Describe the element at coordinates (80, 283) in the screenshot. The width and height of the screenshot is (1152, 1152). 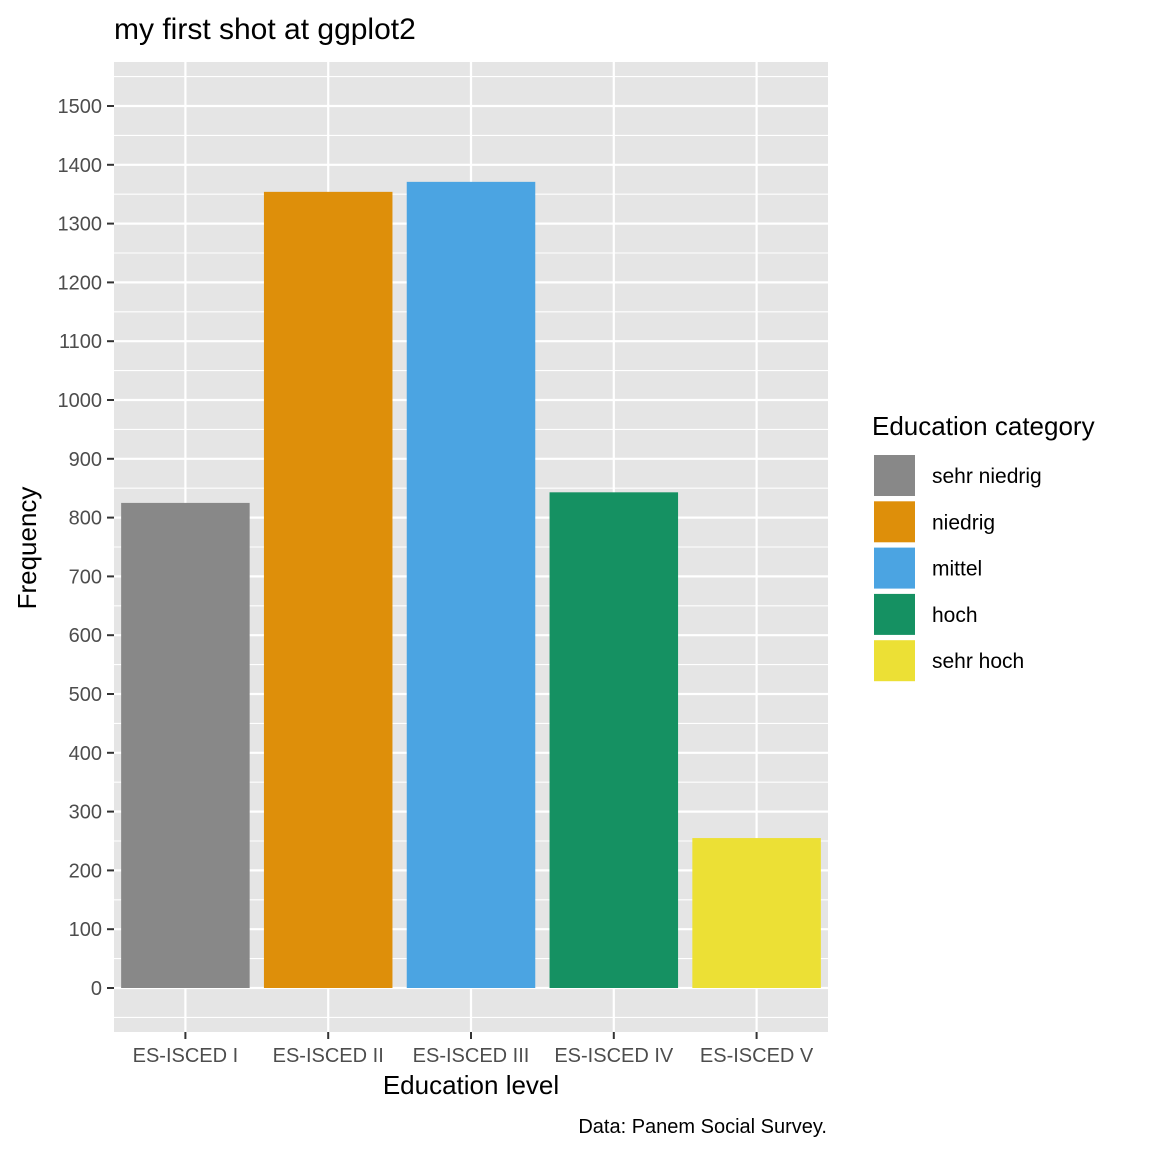
I see `y-tick-label: 1200` at that location.